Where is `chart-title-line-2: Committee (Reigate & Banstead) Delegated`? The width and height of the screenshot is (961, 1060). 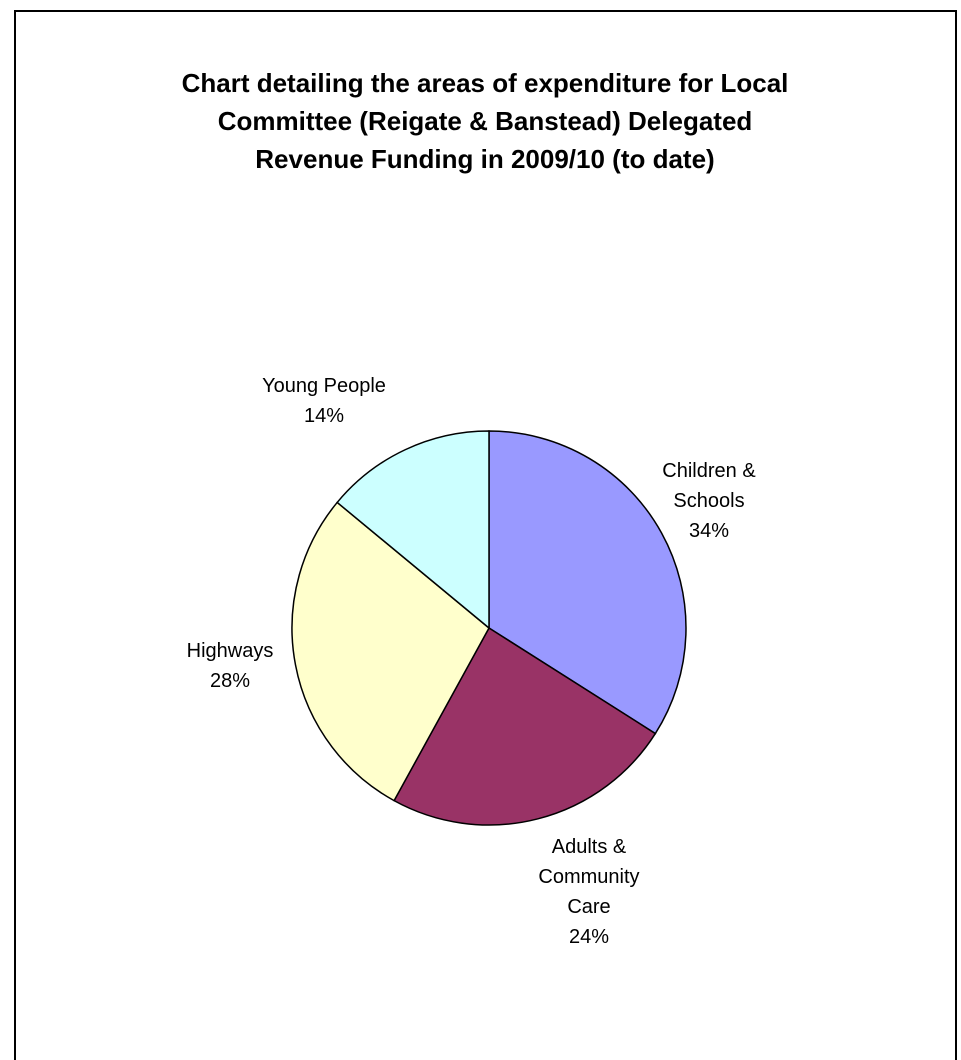 chart-title-line-2: Committee (Reigate & Banstead) Delegated is located at coordinates (485, 121).